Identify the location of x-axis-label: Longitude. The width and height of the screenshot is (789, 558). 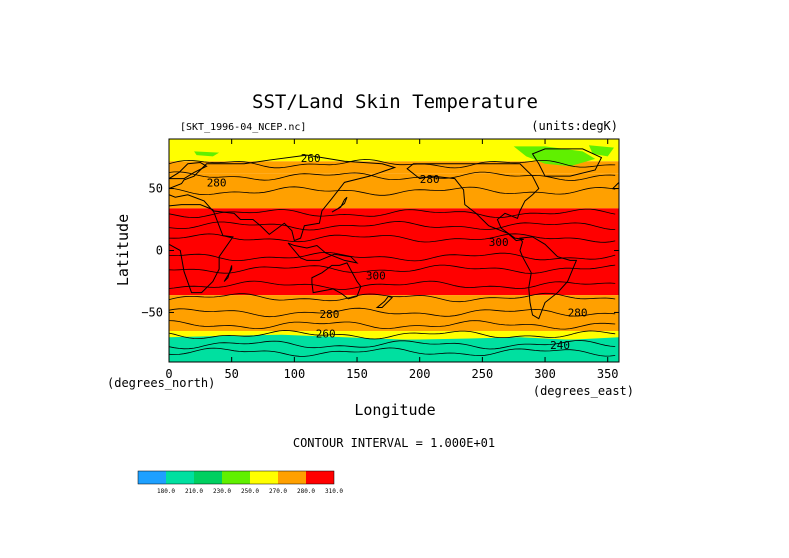
(394, 410).